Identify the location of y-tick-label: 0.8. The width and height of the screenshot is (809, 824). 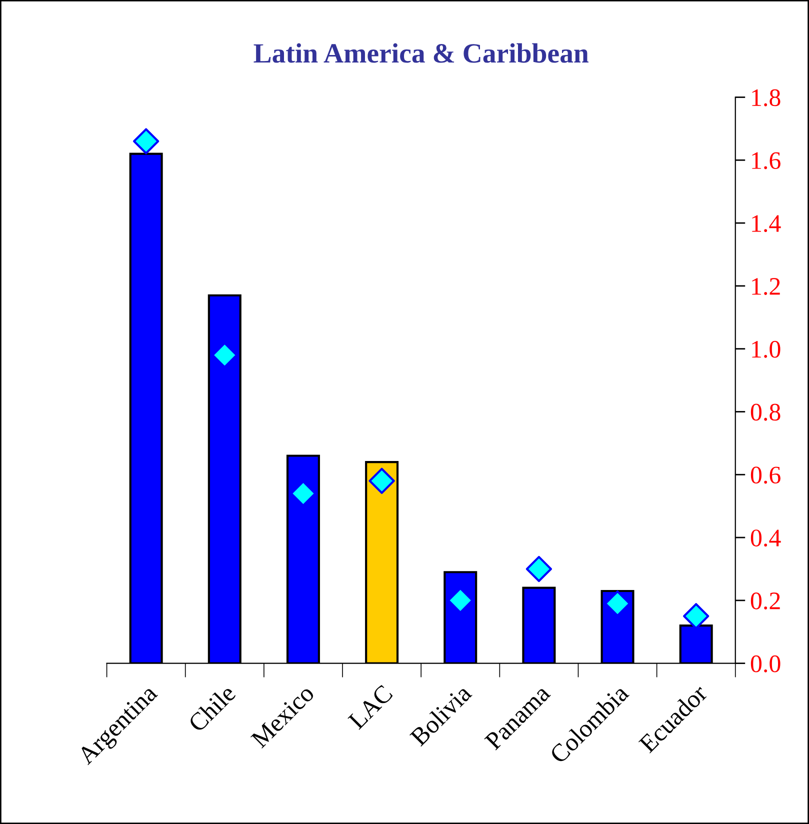
(765, 412).